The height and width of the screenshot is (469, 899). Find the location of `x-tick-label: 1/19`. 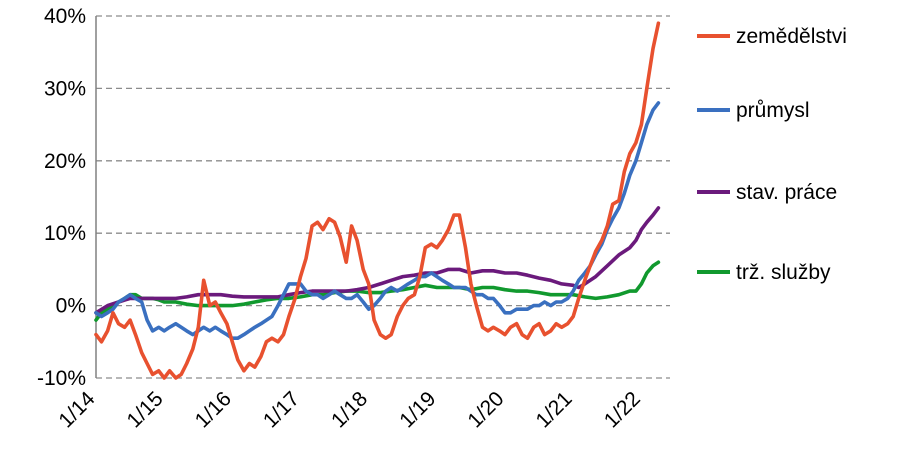

x-tick-label: 1/19 is located at coordinates (417, 409).